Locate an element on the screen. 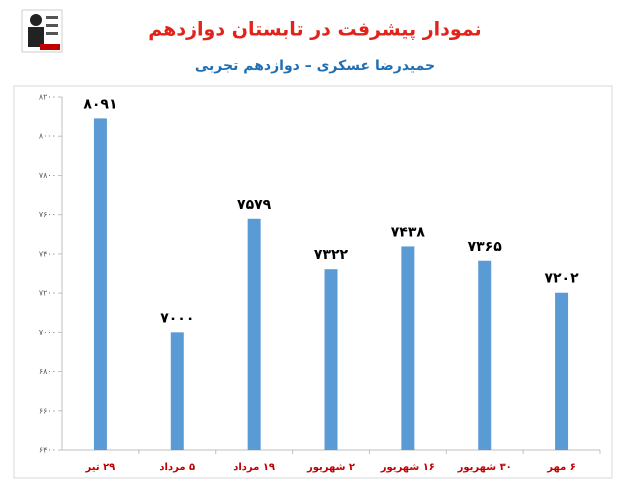 The height and width of the screenshot is (499, 618). value-label: ۷۳۶۵ is located at coordinates (485, 247).